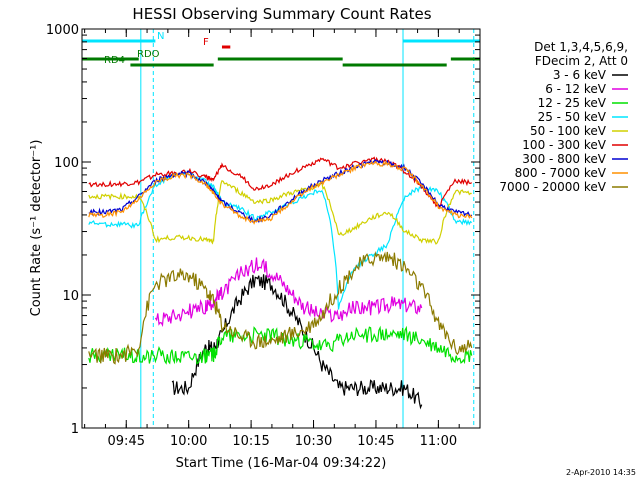 This screenshot has width=640, height=480. What do you see at coordinates (160, 36) in the screenshot?
I see `flag-label: N` at bounding box center [160, 36].